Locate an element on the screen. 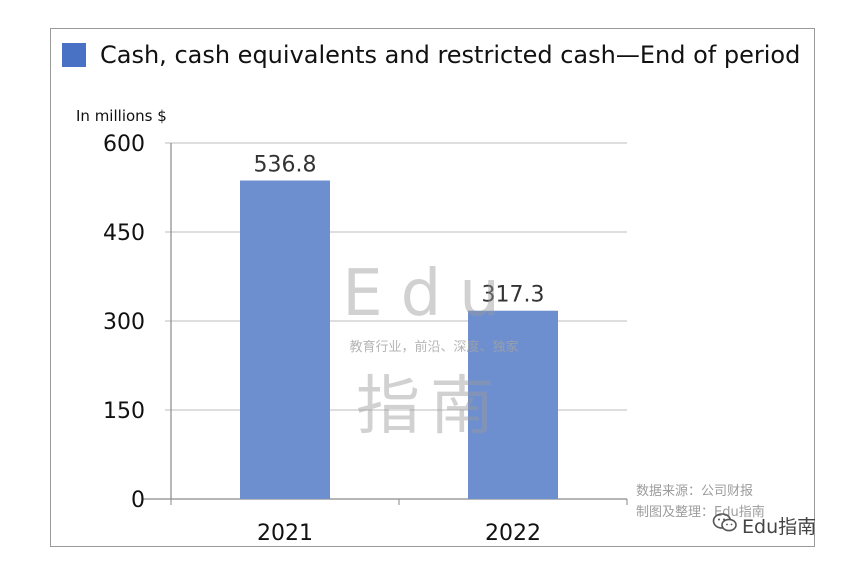  source-note: 数据来源：公司财报 制图及整理：Edu指南 is located at coordinates (700, 502).